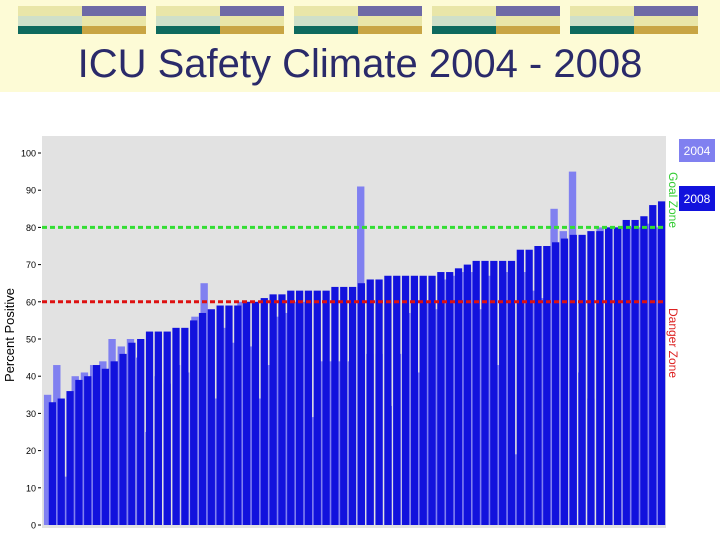 The height and width of the screenshot is (540, 720). I want to click on legend-swatch-2004, so click(697, 150).